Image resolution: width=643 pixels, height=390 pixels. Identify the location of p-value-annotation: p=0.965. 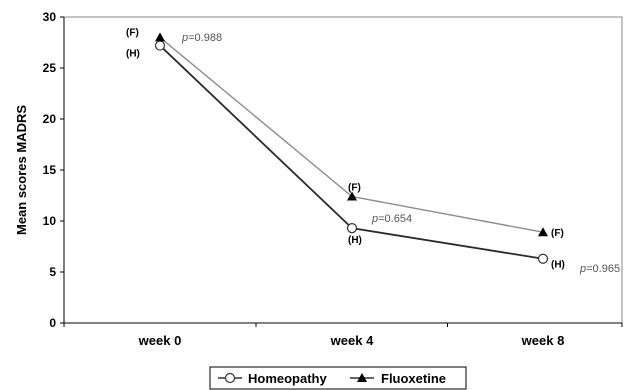
(599, 269).